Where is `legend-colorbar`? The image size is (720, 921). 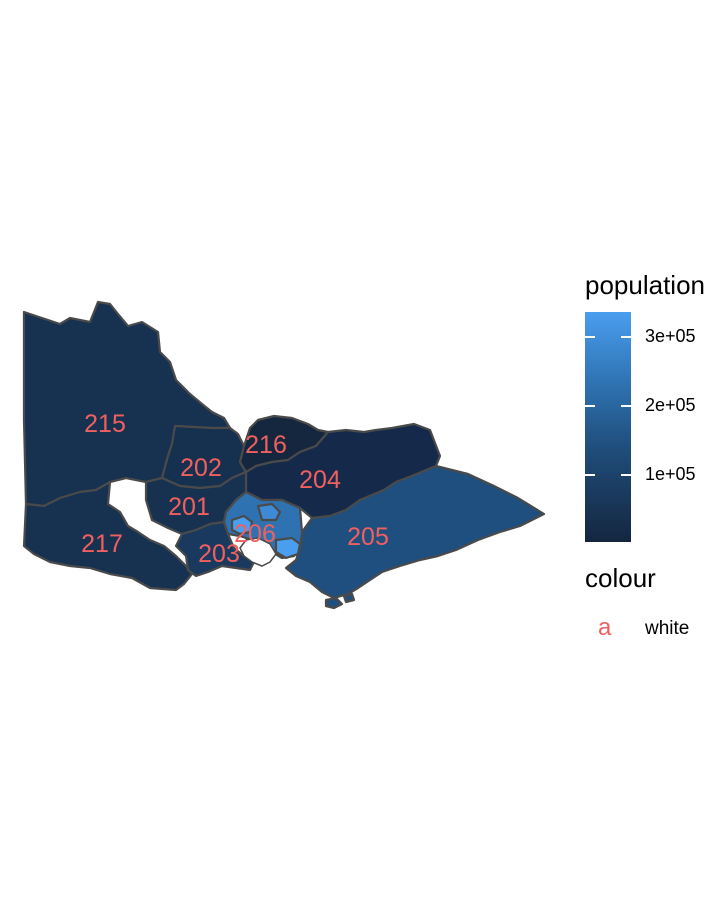
legend-colorbar is located at coordinates (608, 427).